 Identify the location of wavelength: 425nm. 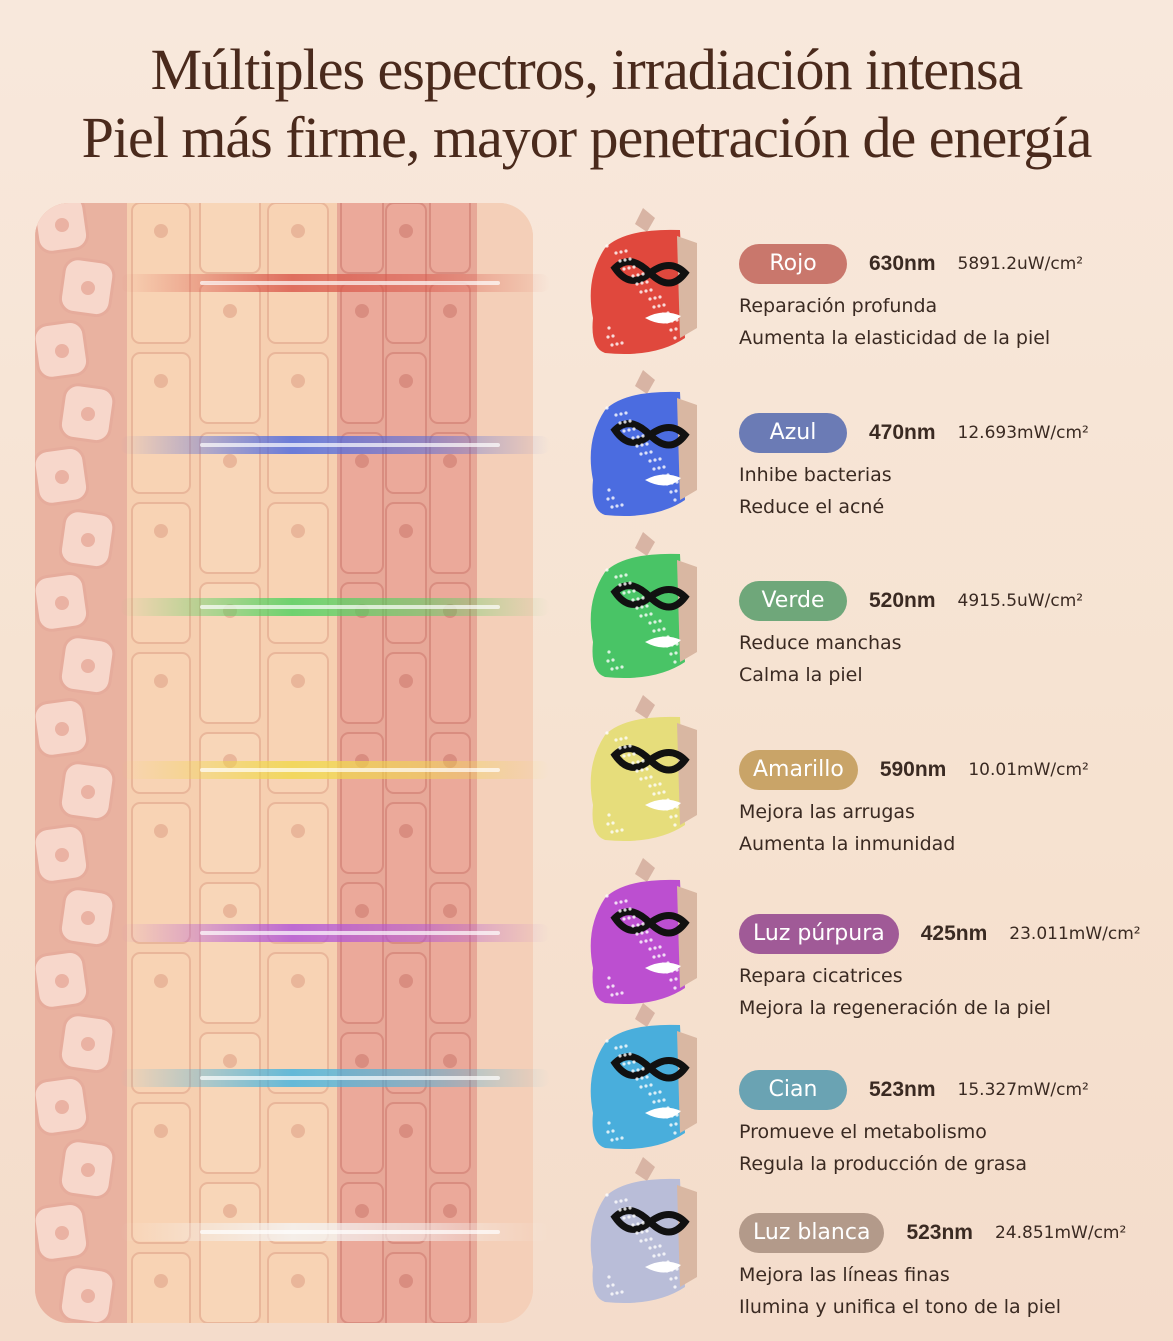
(954, 933).